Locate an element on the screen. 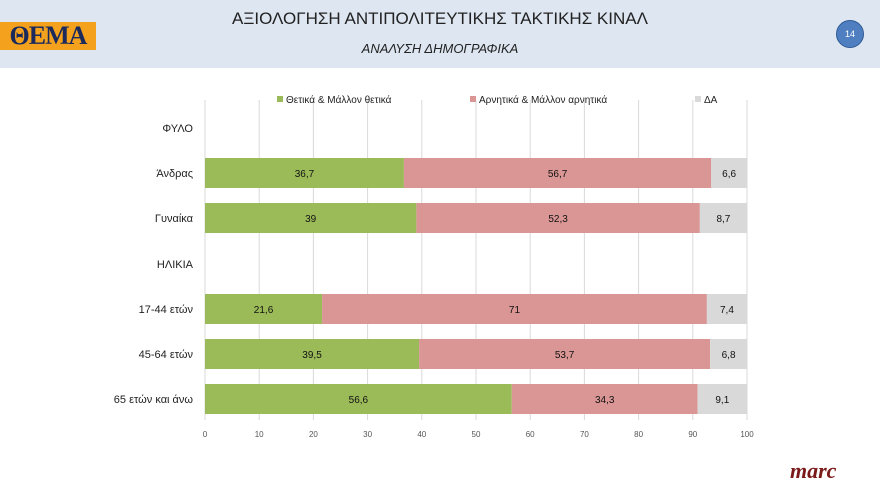 Image resolution: width=880 pixels, height=495 pixels. data-label: 52,3 is located at coordinates (558, 219).